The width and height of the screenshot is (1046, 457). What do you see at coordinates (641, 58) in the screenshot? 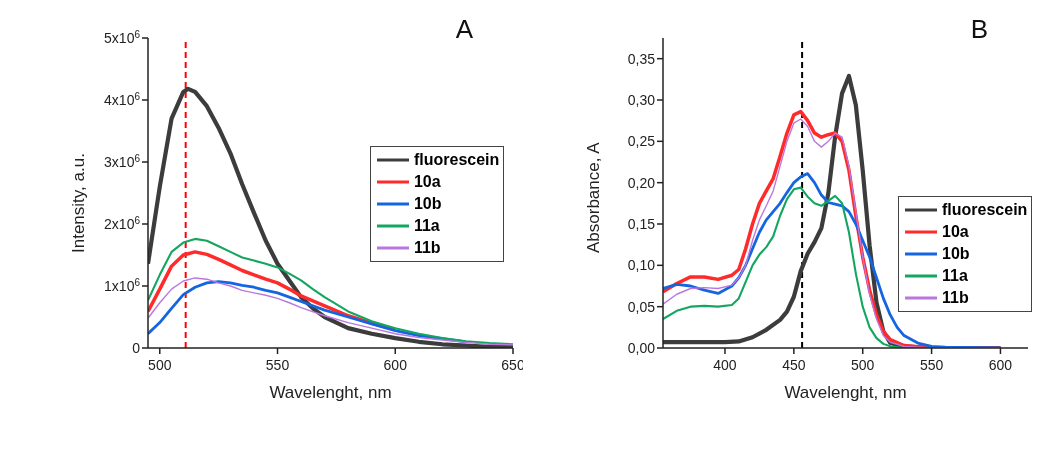
I see `y-tick-label: 0,35` at bounding box center [641, 58].